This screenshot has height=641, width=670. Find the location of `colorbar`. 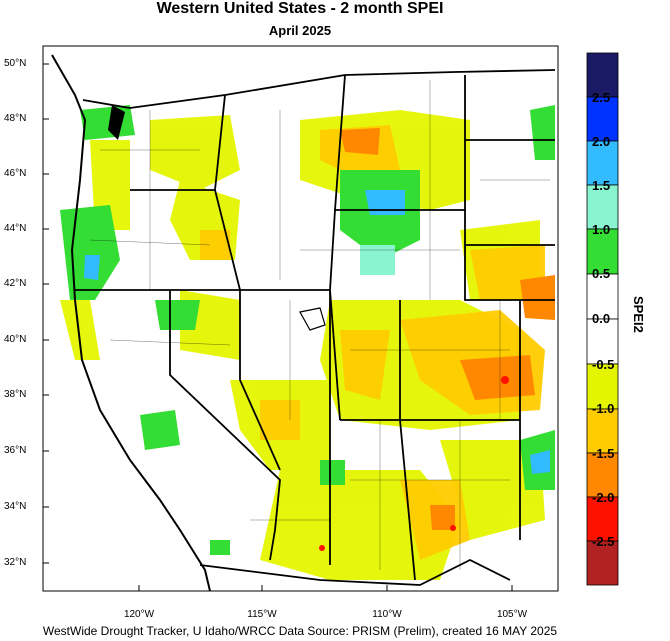

colorbar is located at coordinates (602, 319).